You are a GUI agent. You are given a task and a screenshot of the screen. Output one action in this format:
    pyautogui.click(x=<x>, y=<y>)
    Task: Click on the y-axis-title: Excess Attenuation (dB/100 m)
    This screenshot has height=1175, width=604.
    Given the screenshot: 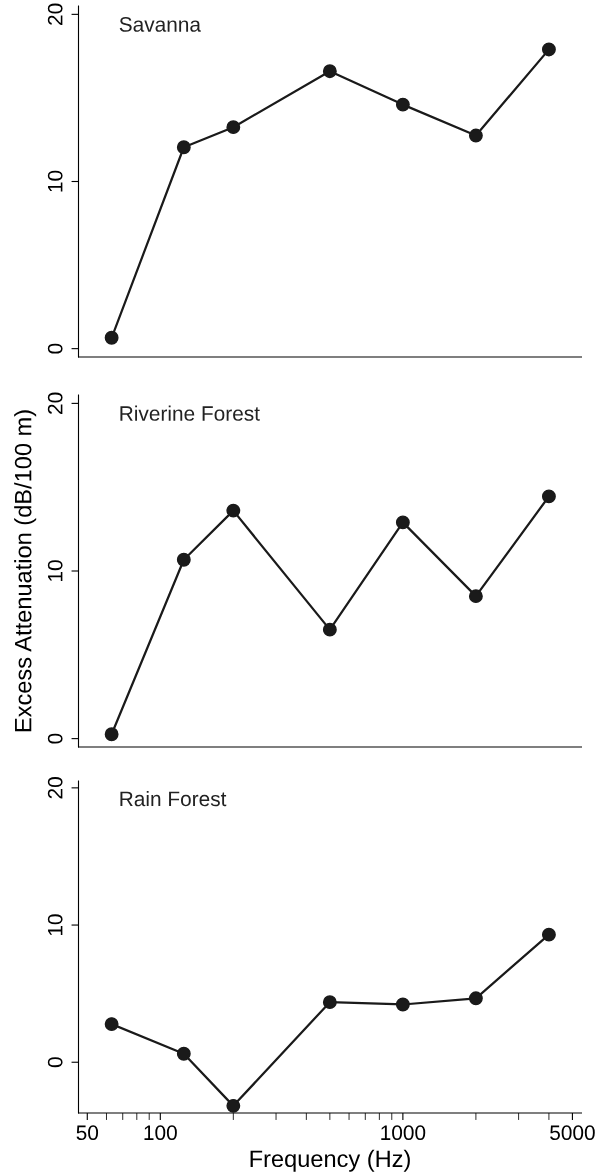 What is the action you would take?
    pyautogui.click(x=25, y=571)
    